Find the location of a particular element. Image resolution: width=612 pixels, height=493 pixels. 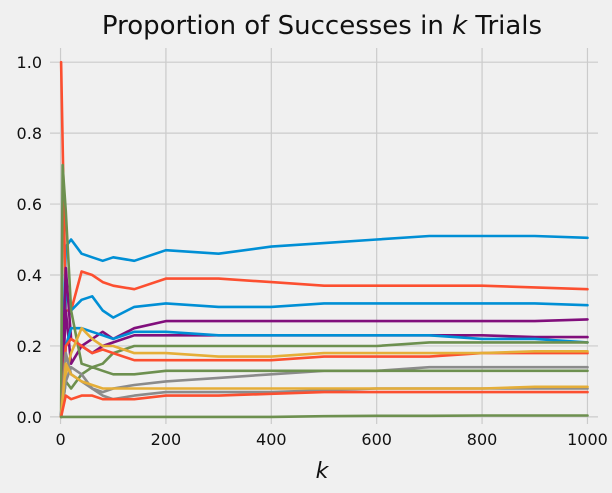

x-tick-label: 800 is located at coordinates (482, 439).